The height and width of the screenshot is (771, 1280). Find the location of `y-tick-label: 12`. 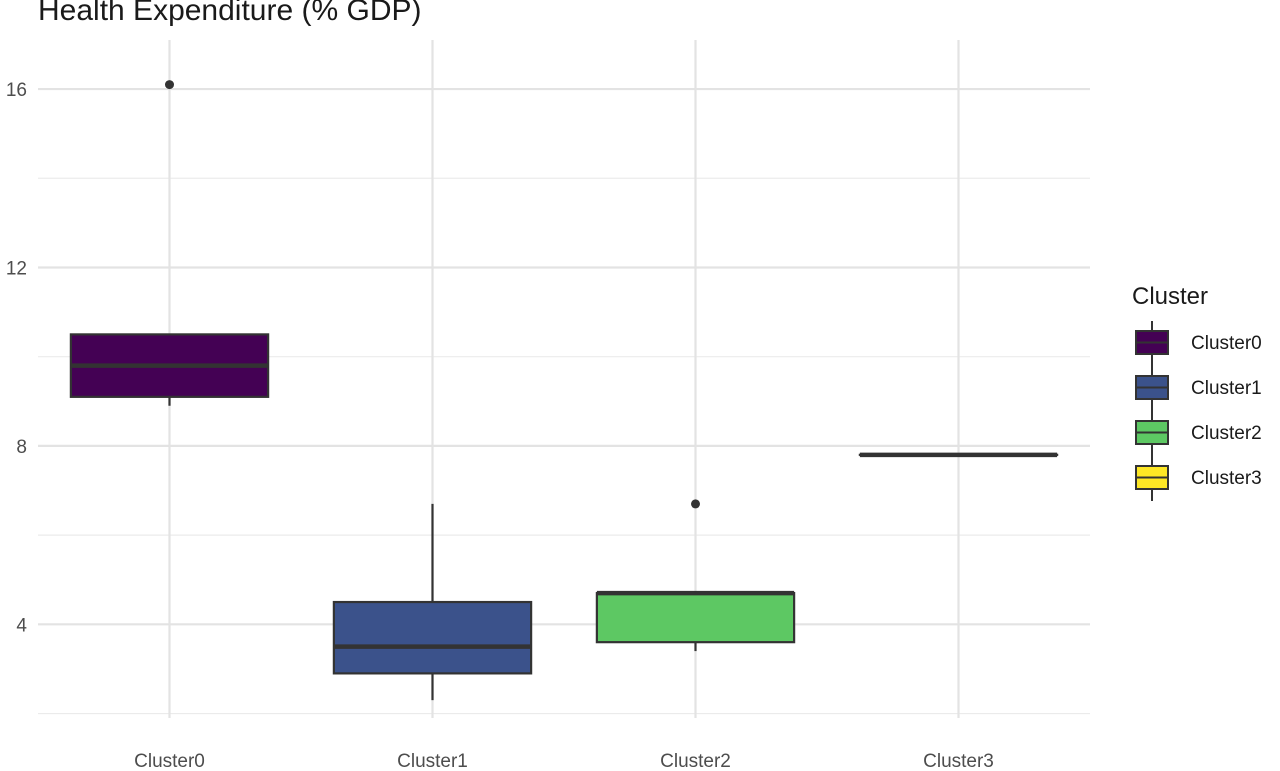

y-tick-label: 12 is located at coordinates (16, 268).